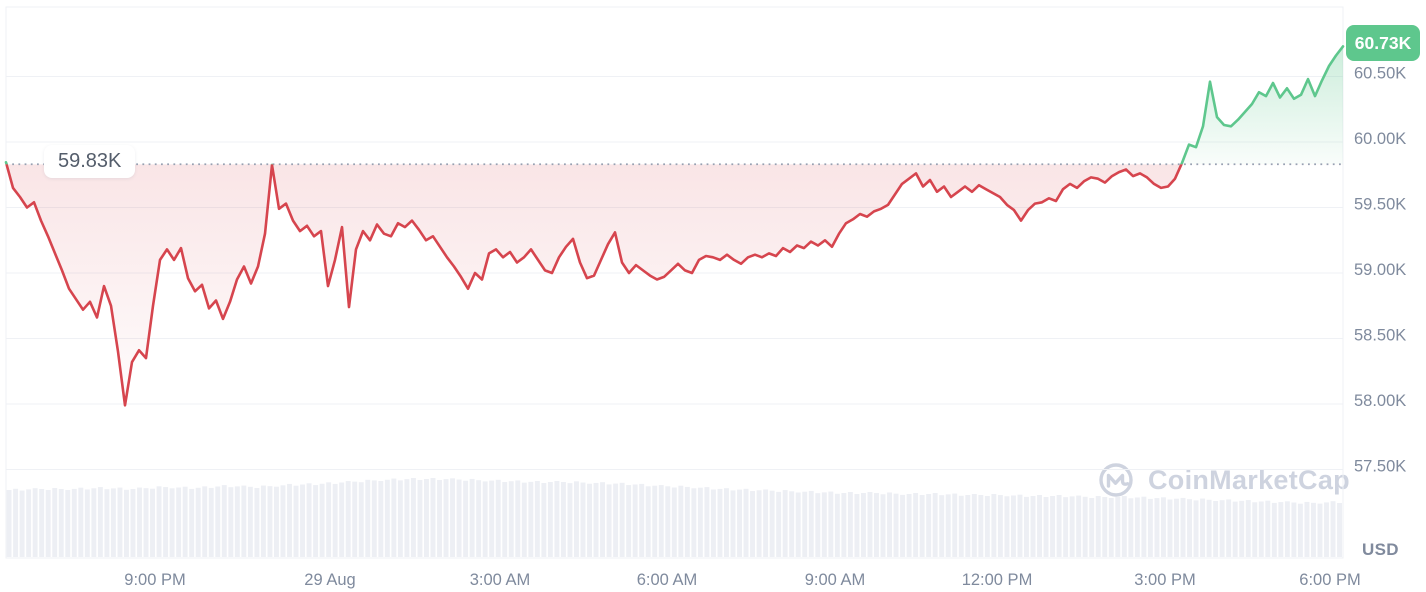 This screenshot has height=592, width=1426. I want to click on x-axis-tick-label: 9:00 AM, so click(835, 580).